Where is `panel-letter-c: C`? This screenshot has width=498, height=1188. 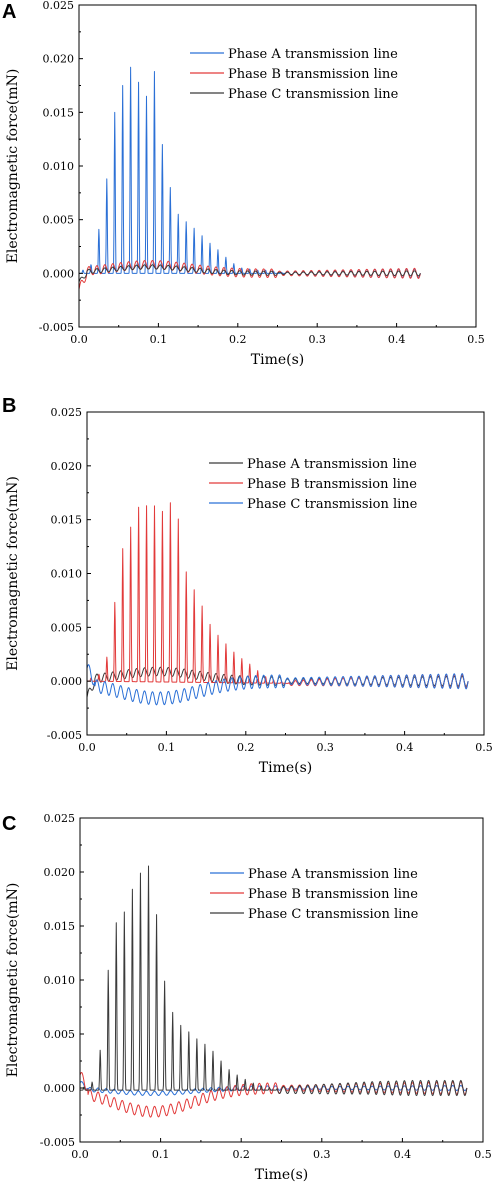 panel-letter-c: C is located at coordinates (9, 824).